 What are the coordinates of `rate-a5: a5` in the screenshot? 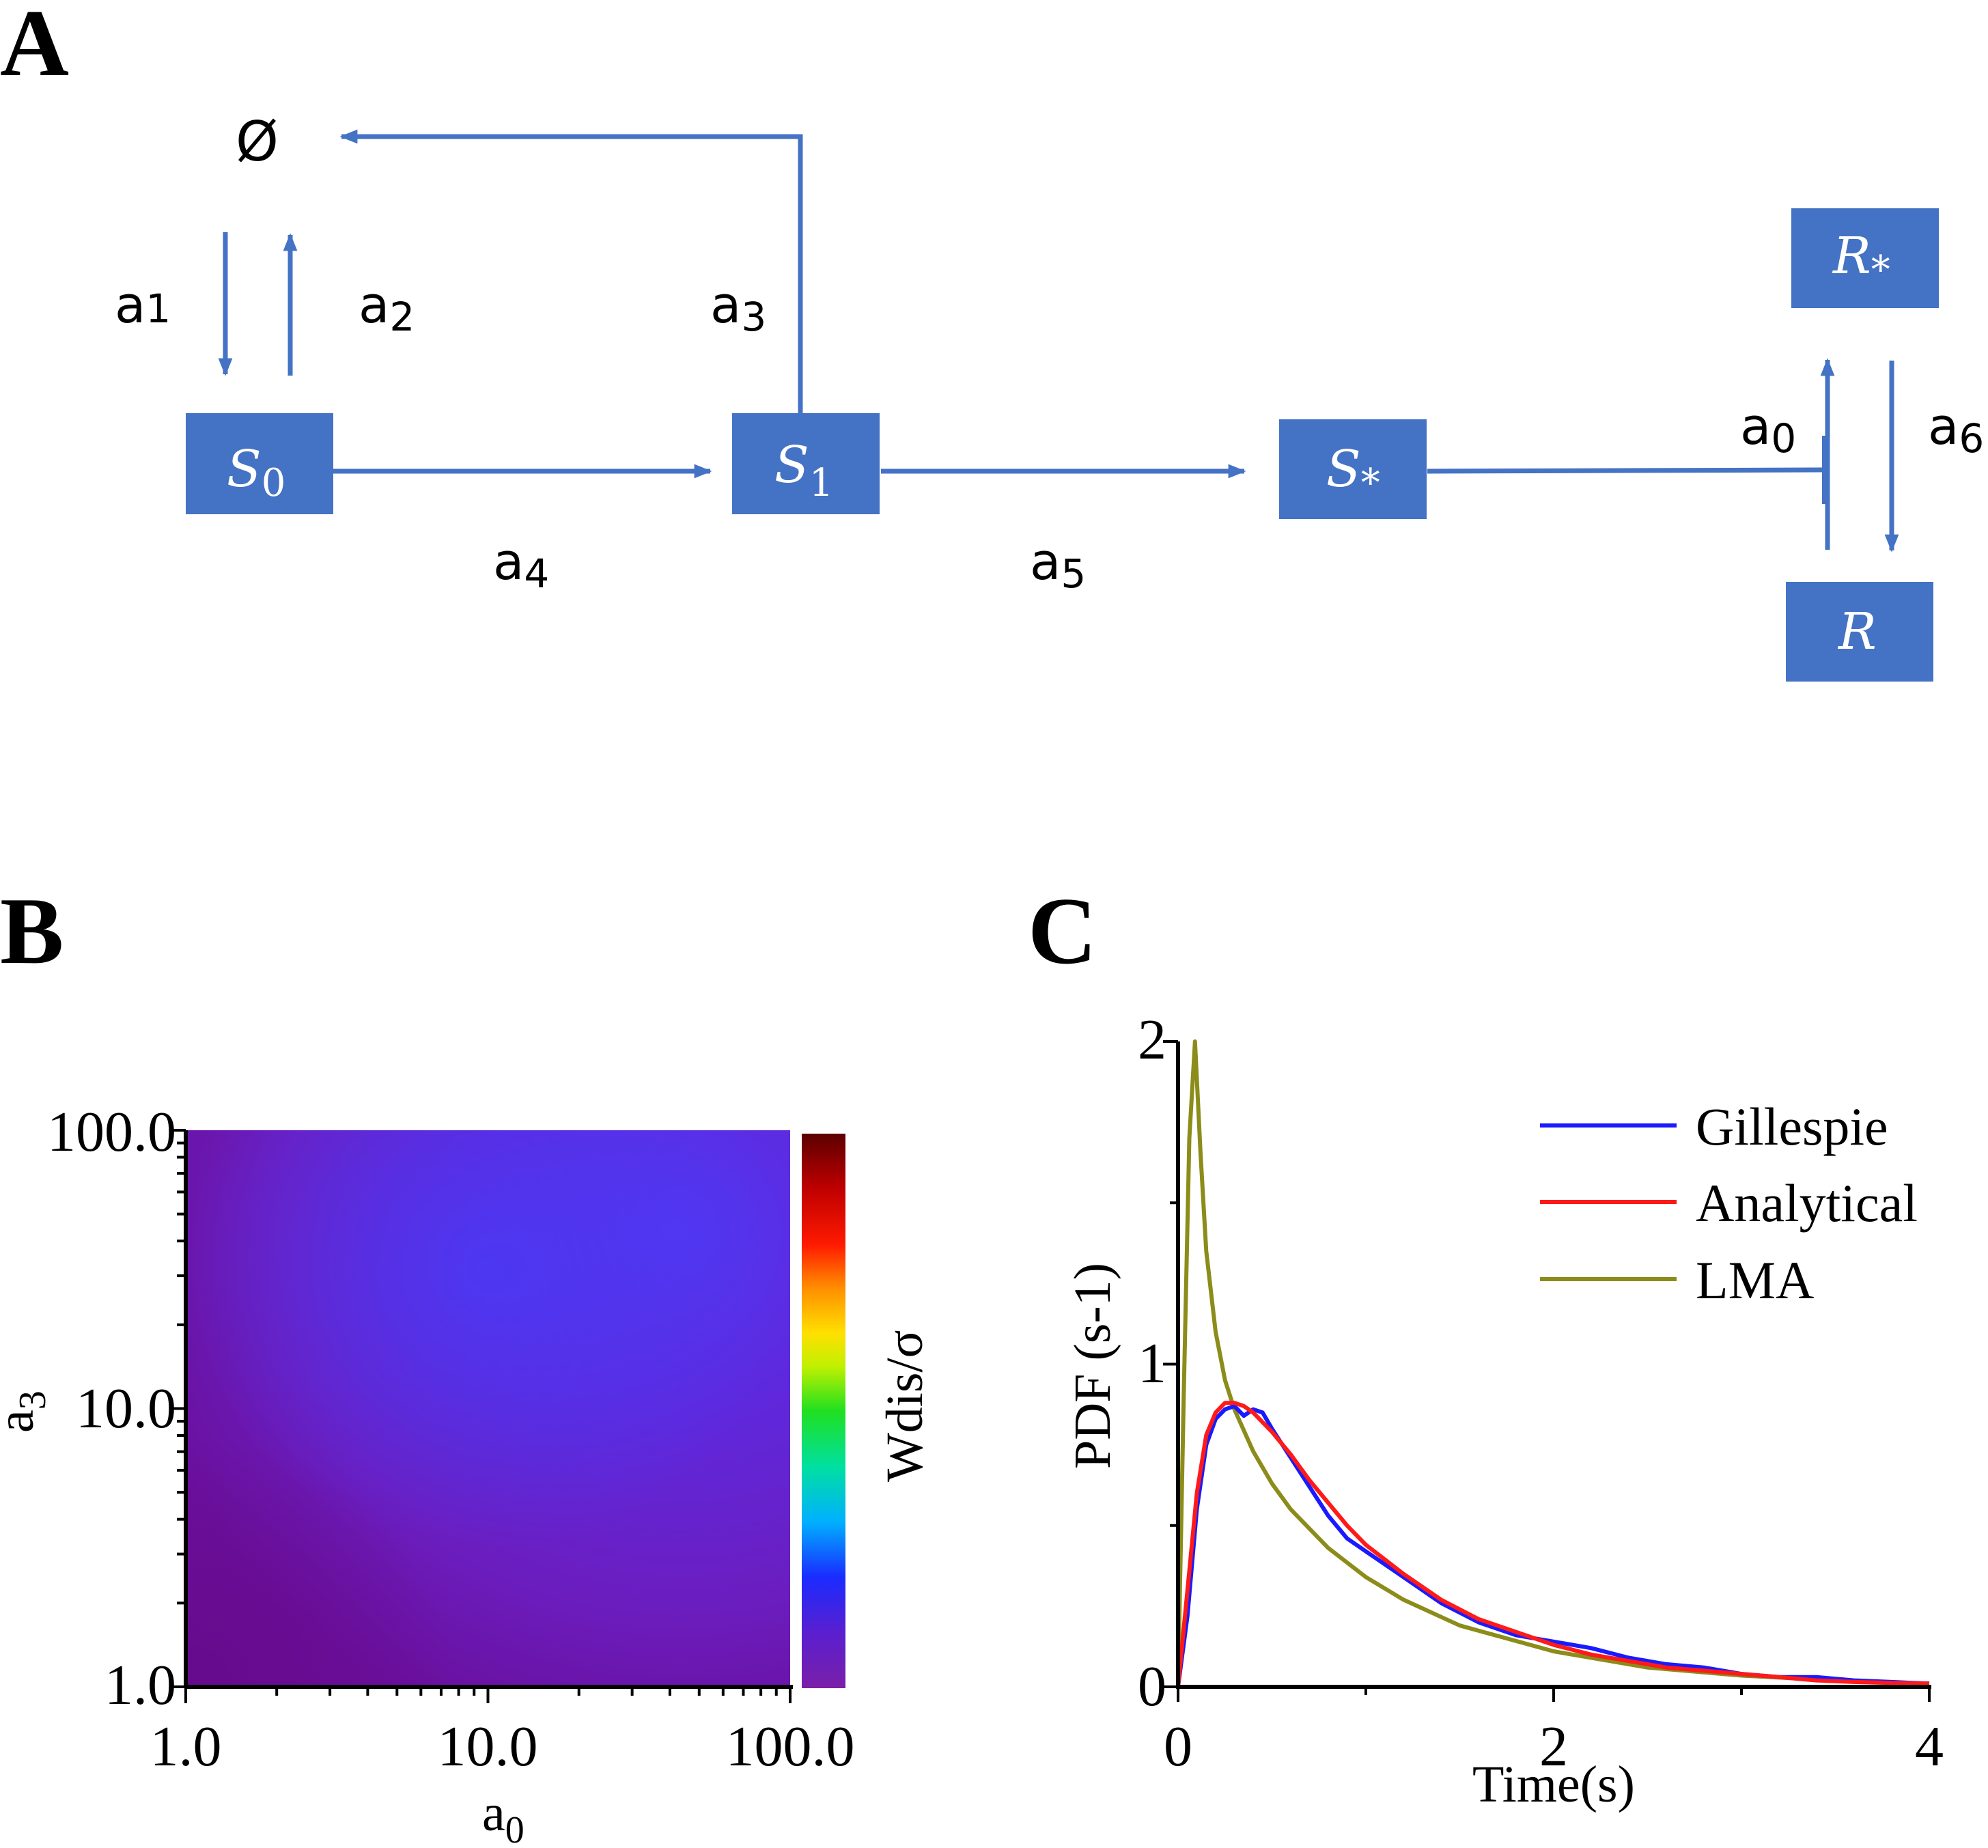 It's located at (1058, 565).